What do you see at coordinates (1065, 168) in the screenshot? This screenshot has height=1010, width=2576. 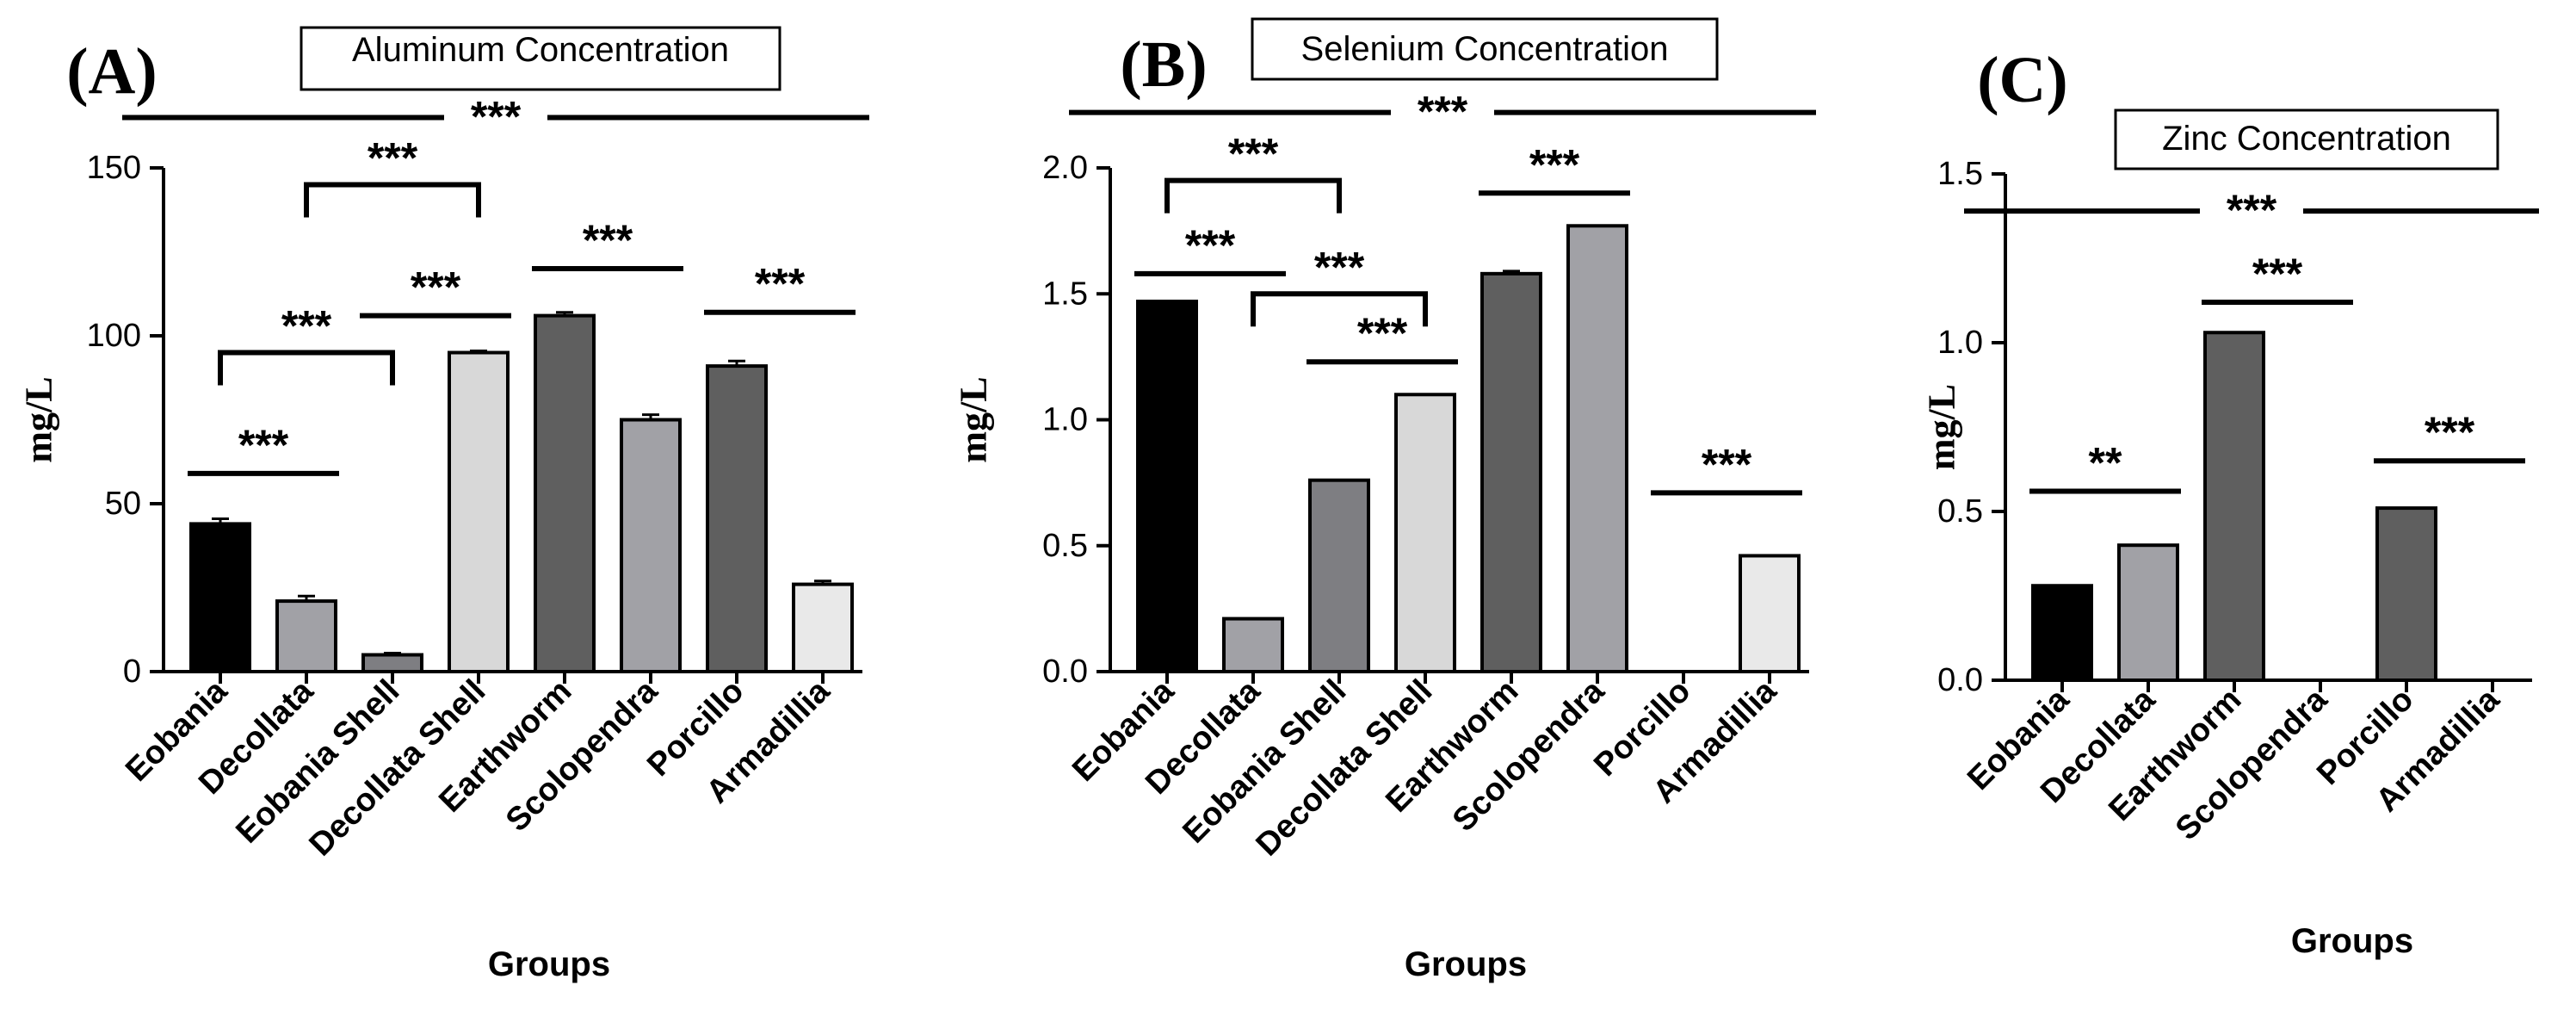 I see `y-tick-label: 2.0` at bounding box center [1065, 168].